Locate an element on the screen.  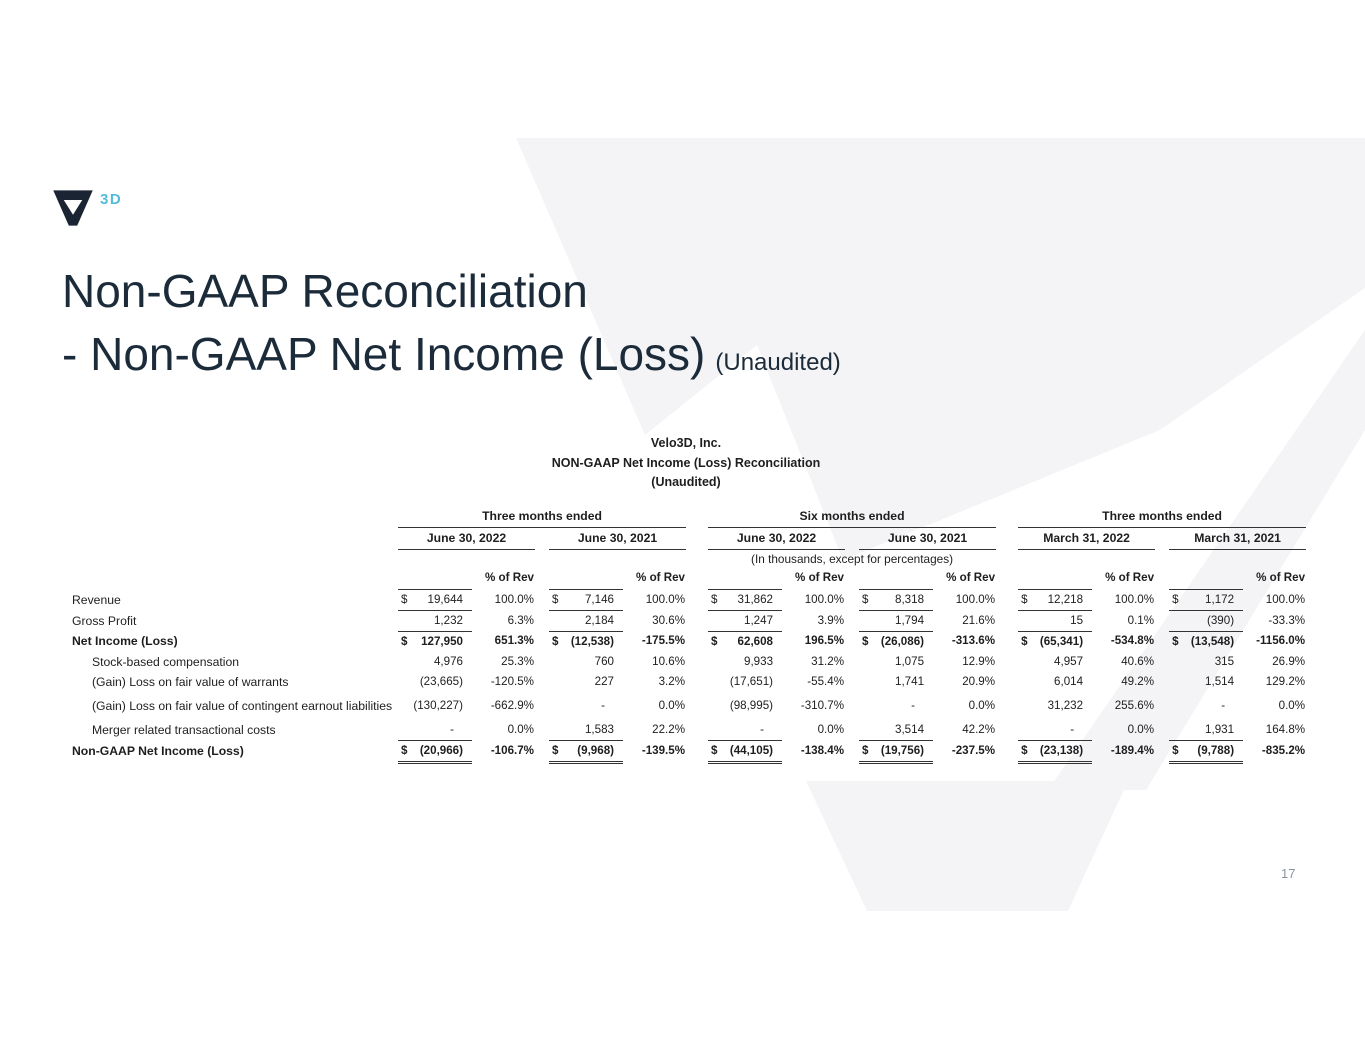
amount-cell: 1,741 is located at coordinates (896, 682).